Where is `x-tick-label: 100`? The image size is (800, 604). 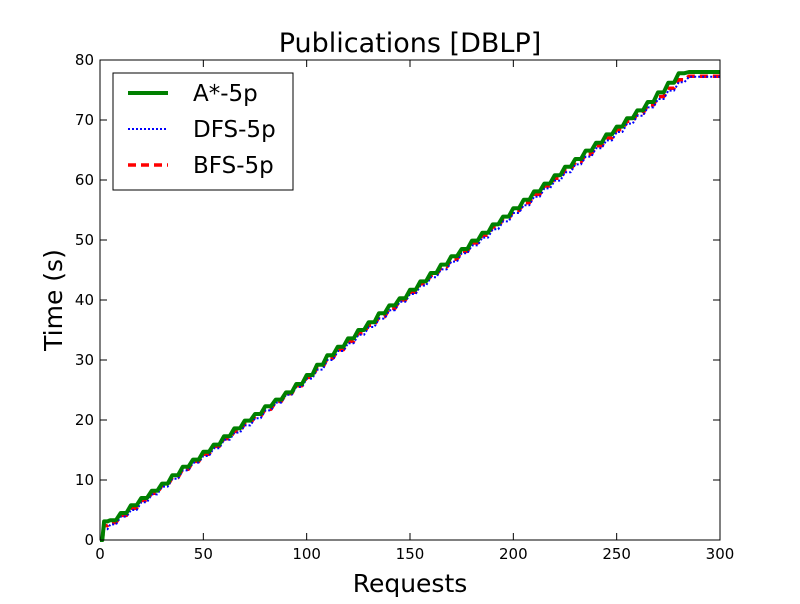 x-tick-label: 100 is located at coordinates (306, 554).